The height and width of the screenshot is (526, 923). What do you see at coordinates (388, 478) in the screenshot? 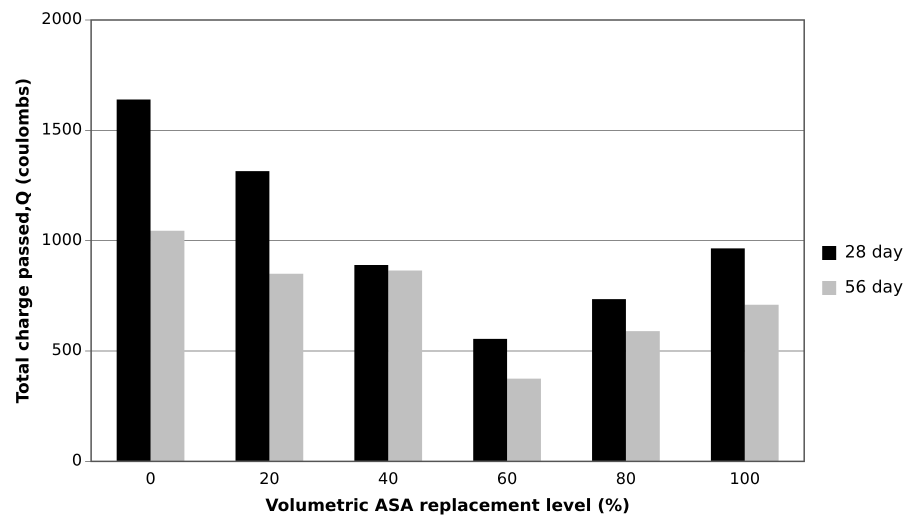
I see `x-tick-label: 40` at bounding box center [388, 478].